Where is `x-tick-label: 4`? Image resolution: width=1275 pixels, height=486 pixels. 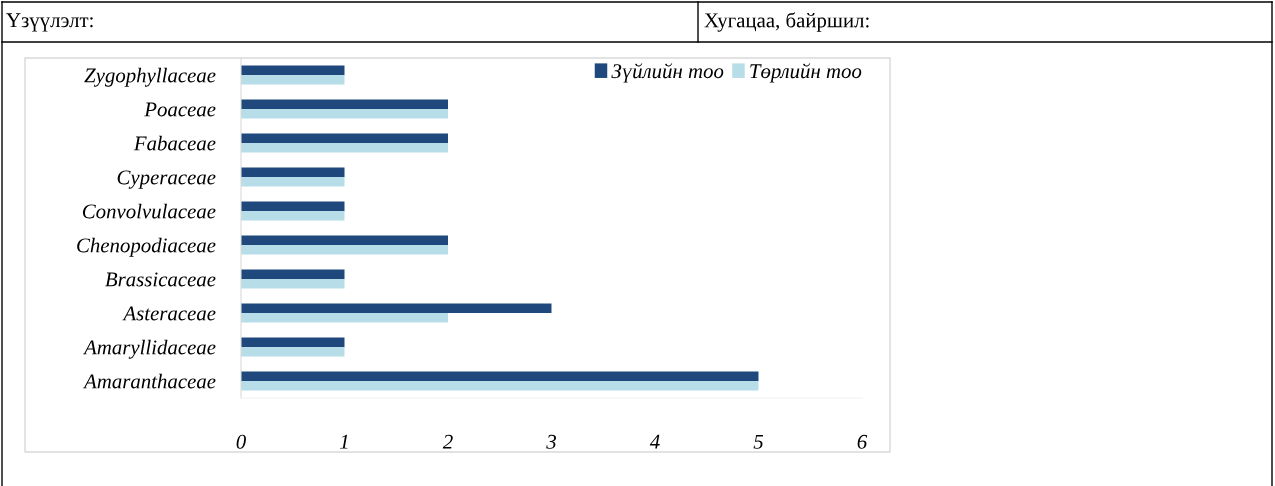
x-tick-label: 4 is located at coordinates (654, 441).